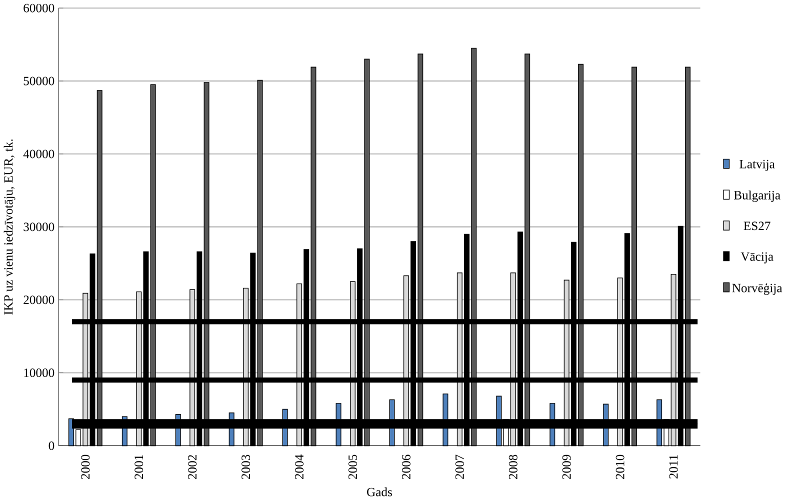 The height and width of the screenshot is (500, 788). I want to click on x-tick-label: 2003, so click(246, 466).